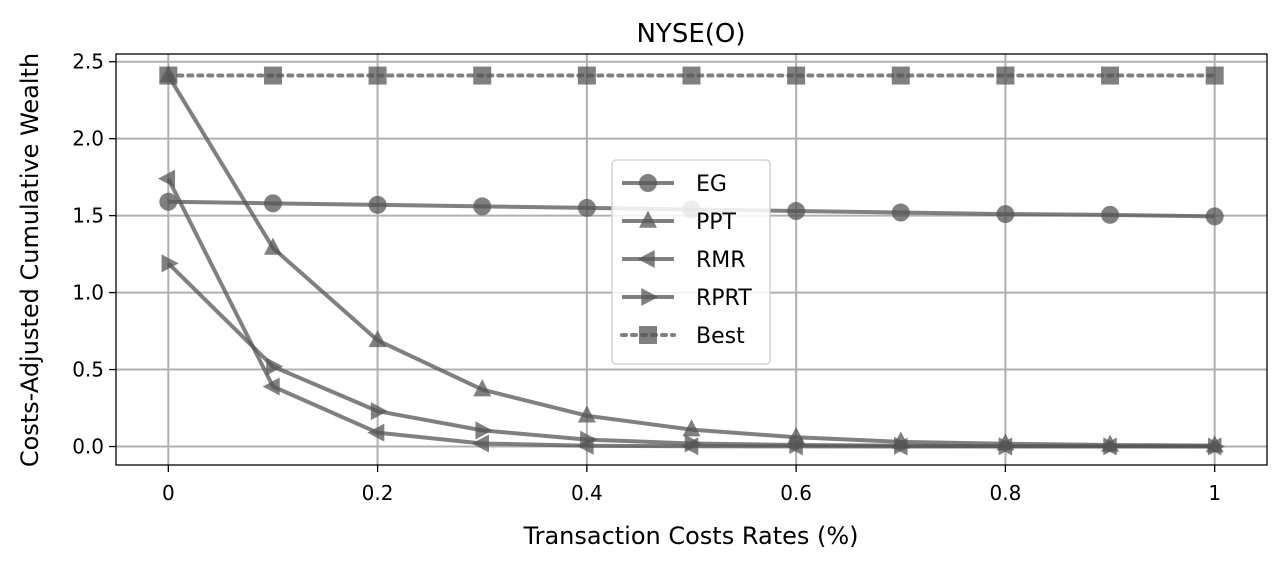 The image size is (1281, 565). Describe the element at coordinates (674, 184) in the screenshot. I see `legend-entry-eg: EG` at that location.